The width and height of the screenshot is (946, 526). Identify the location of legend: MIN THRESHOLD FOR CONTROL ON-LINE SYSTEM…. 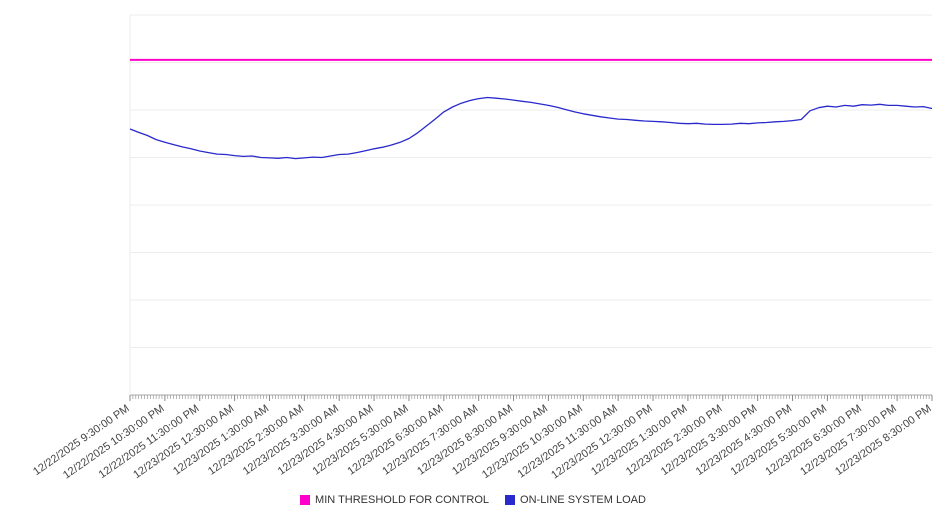
(473, 500).